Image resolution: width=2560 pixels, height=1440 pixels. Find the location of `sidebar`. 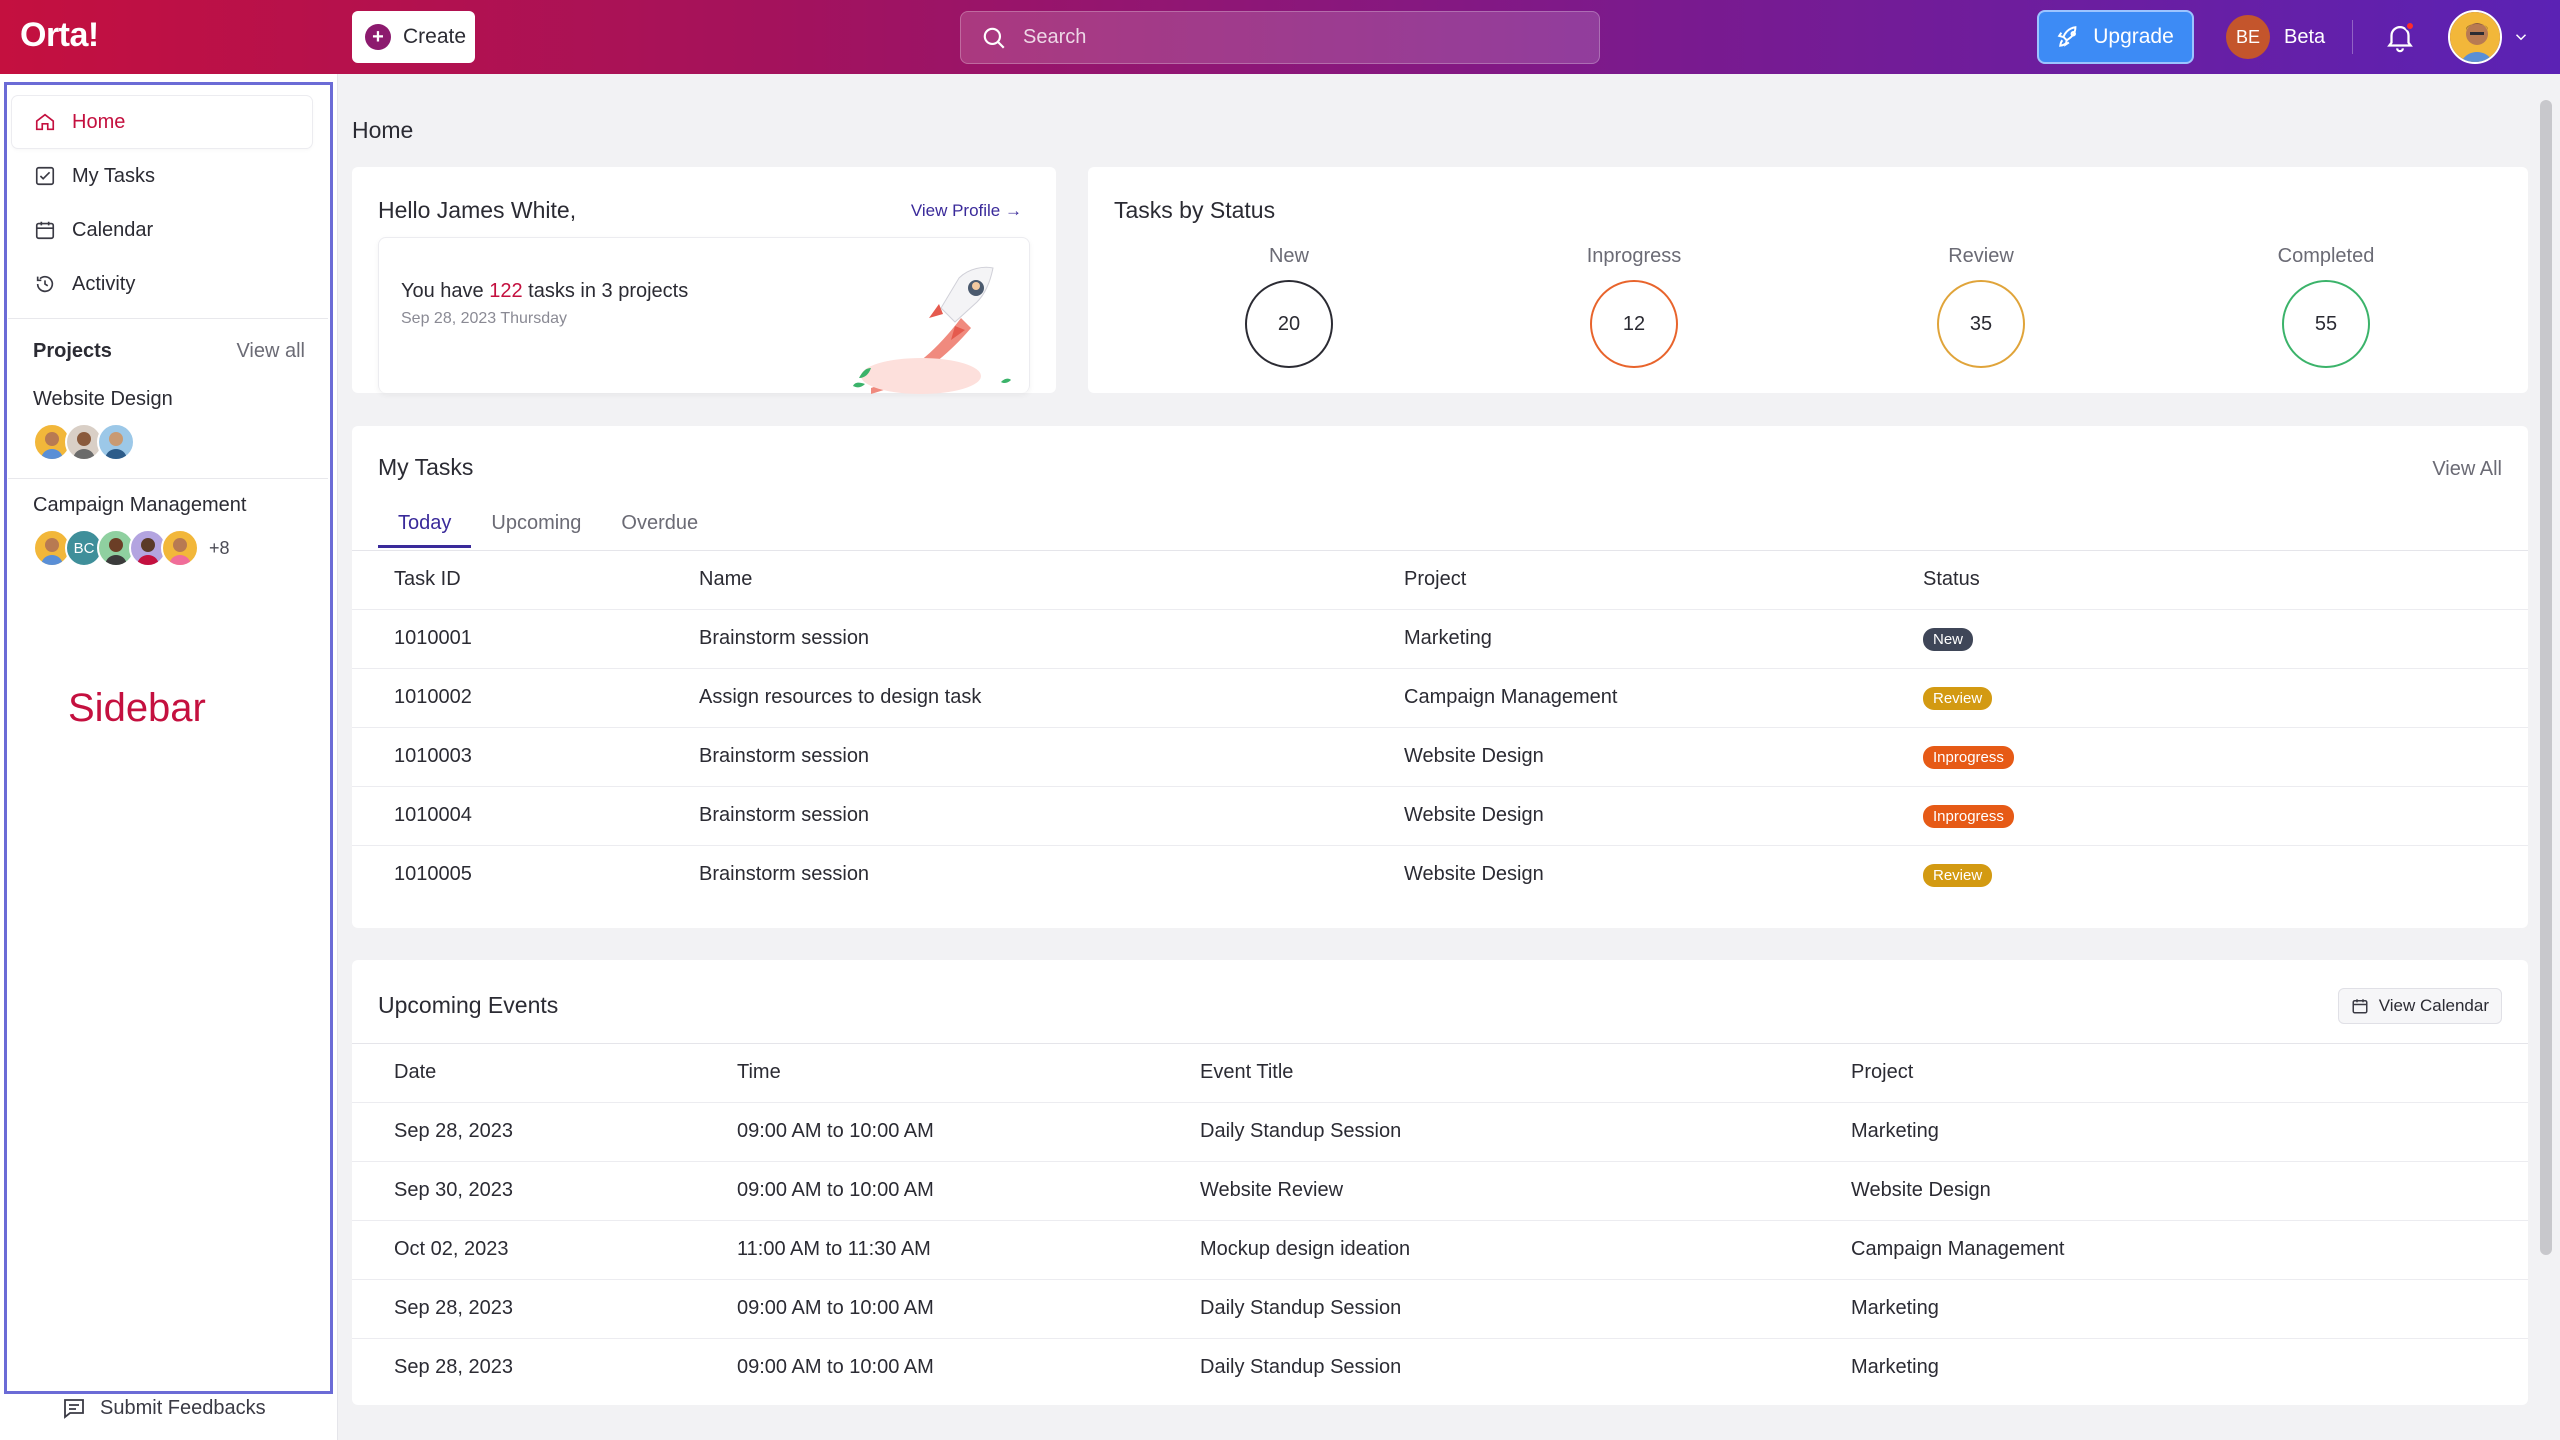

sidebar is located at coordinates (169, 757).